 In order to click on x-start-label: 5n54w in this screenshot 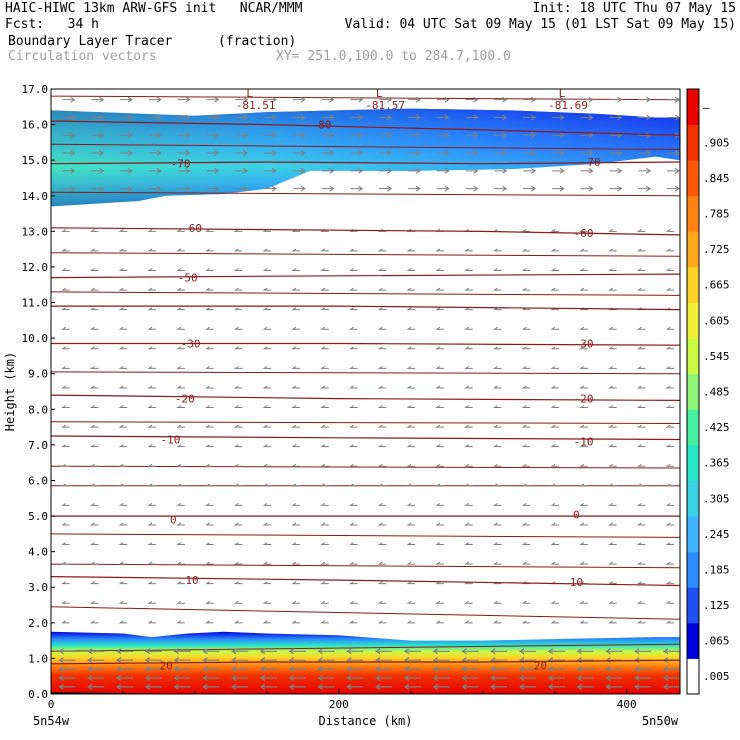, I will do `click(51, 721)`.